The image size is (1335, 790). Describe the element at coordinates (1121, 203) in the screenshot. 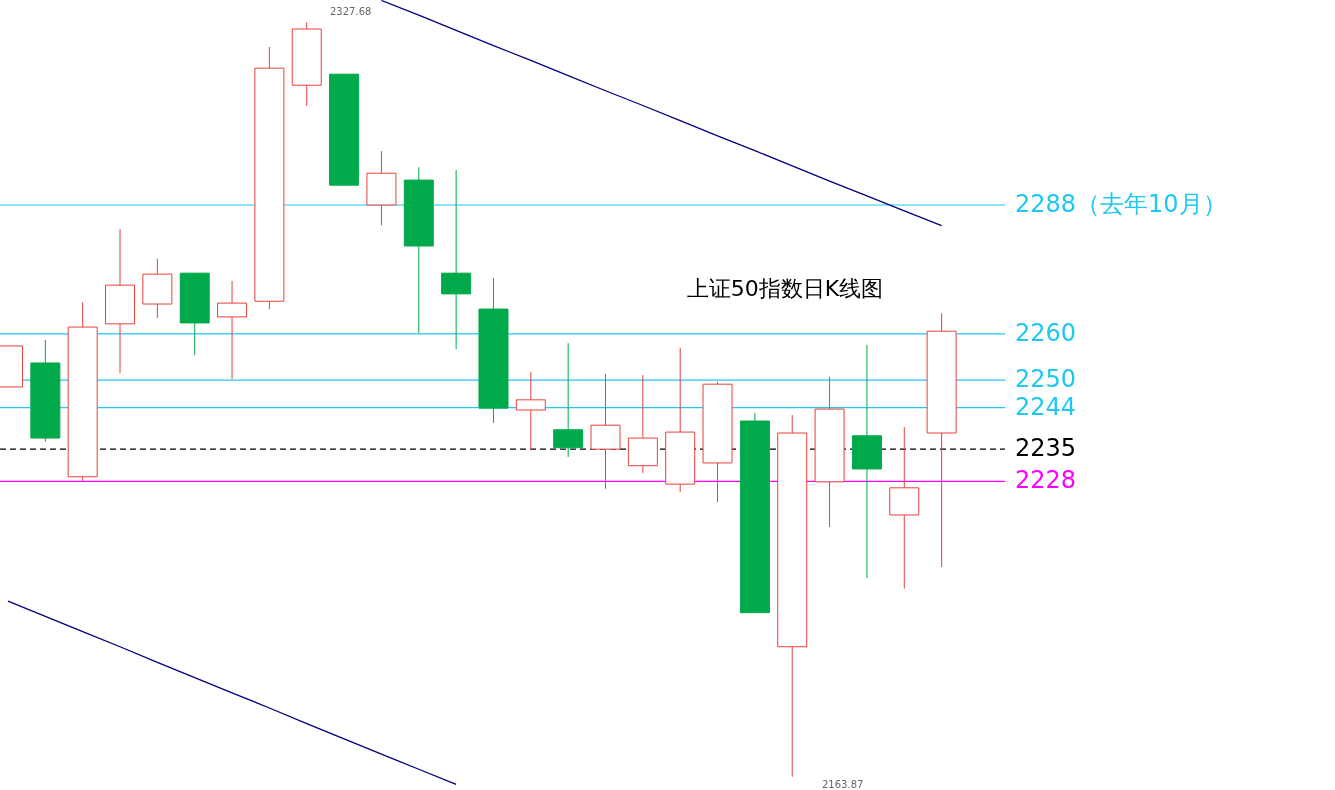

I see `ref-line-label: 2288（去年10月）` at that location.